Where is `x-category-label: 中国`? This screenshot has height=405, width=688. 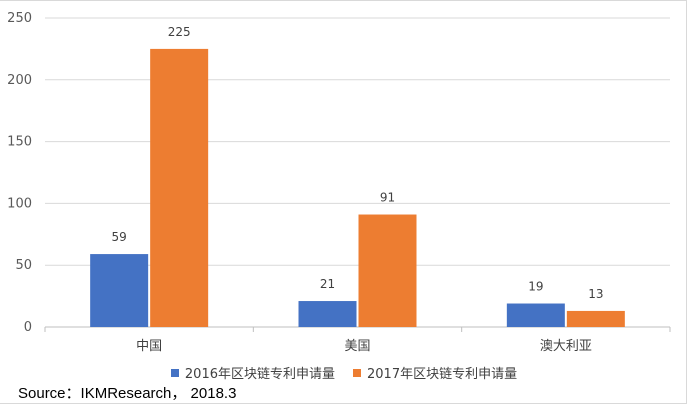 x-category-label: 中国 is located at coordinates (149, 346).